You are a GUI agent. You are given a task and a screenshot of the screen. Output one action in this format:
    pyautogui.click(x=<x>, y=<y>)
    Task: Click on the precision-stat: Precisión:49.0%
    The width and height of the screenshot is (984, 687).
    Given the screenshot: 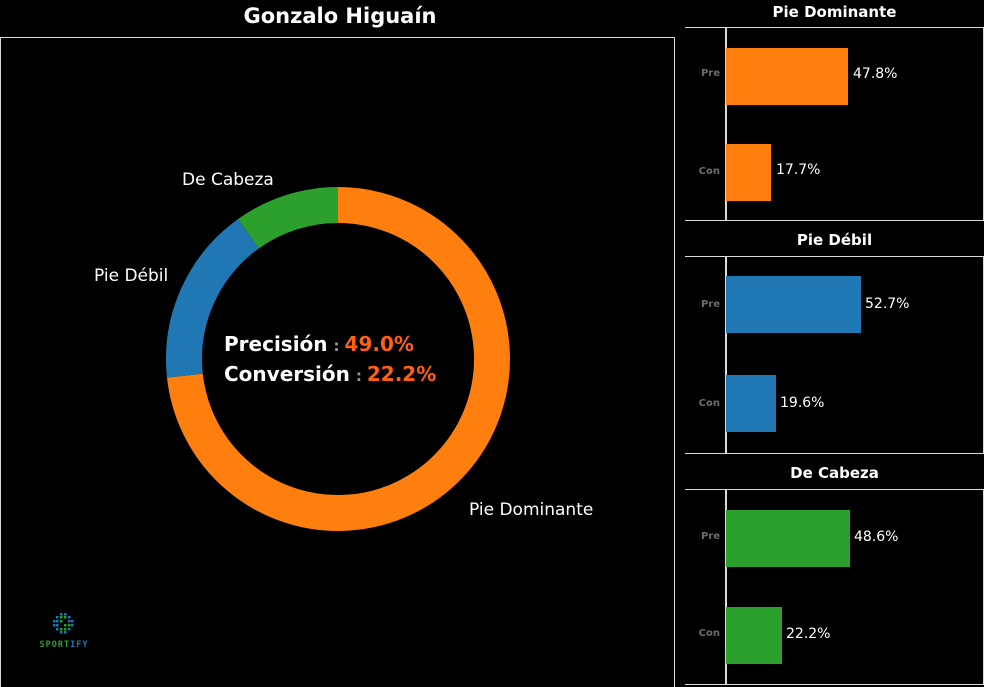 What is the action you would take?
    pyautogui.click(x=319, y=344)
    